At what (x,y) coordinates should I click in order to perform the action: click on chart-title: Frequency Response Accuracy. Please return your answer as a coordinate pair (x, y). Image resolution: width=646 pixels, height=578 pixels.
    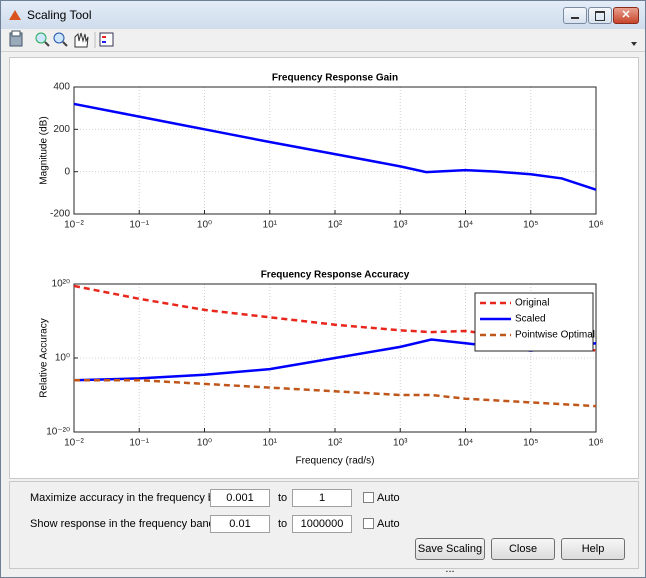
    Looking at the image, I should click on (335, 275).